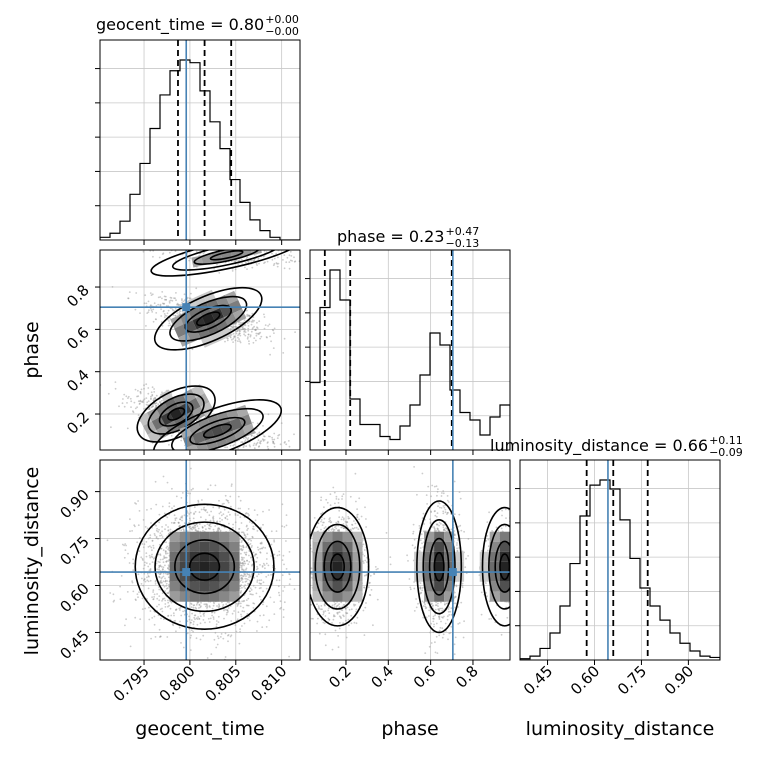 The height and width of the screenshot is (765, 760). What do you see at coordinates (131, 683) in the screenshot?
I see `x-tick-label-geocent_time: 0.795` at bounding box center [131, 683].